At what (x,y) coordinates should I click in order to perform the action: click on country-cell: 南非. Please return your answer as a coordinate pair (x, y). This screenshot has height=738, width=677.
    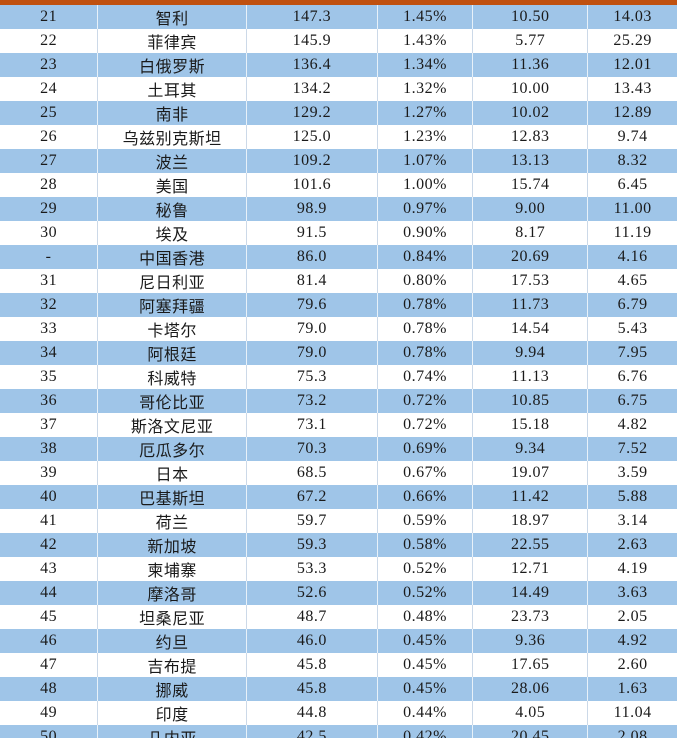
    Looking at the image, I should click on (173, 113).